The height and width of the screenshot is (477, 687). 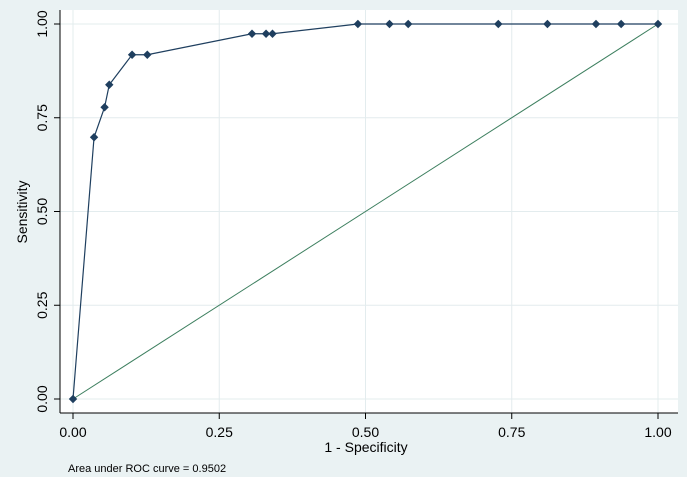 I want to click on y-tick-label-3: 0.75, so click(x=42, y=117).